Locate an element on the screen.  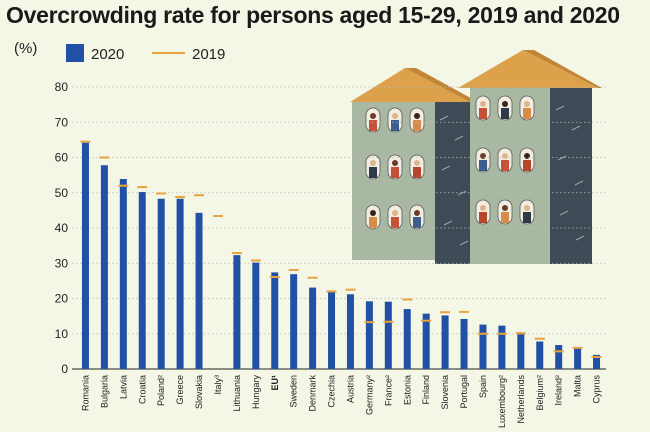
x-tick-label: Cyprus is located at coordinates (597, 389).